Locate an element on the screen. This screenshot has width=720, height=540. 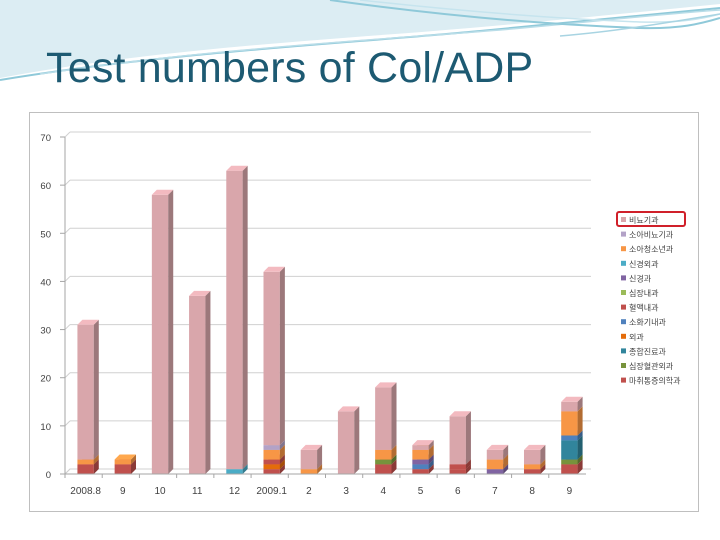
x-tick-label: 11 is located at coordinates (197, 491).